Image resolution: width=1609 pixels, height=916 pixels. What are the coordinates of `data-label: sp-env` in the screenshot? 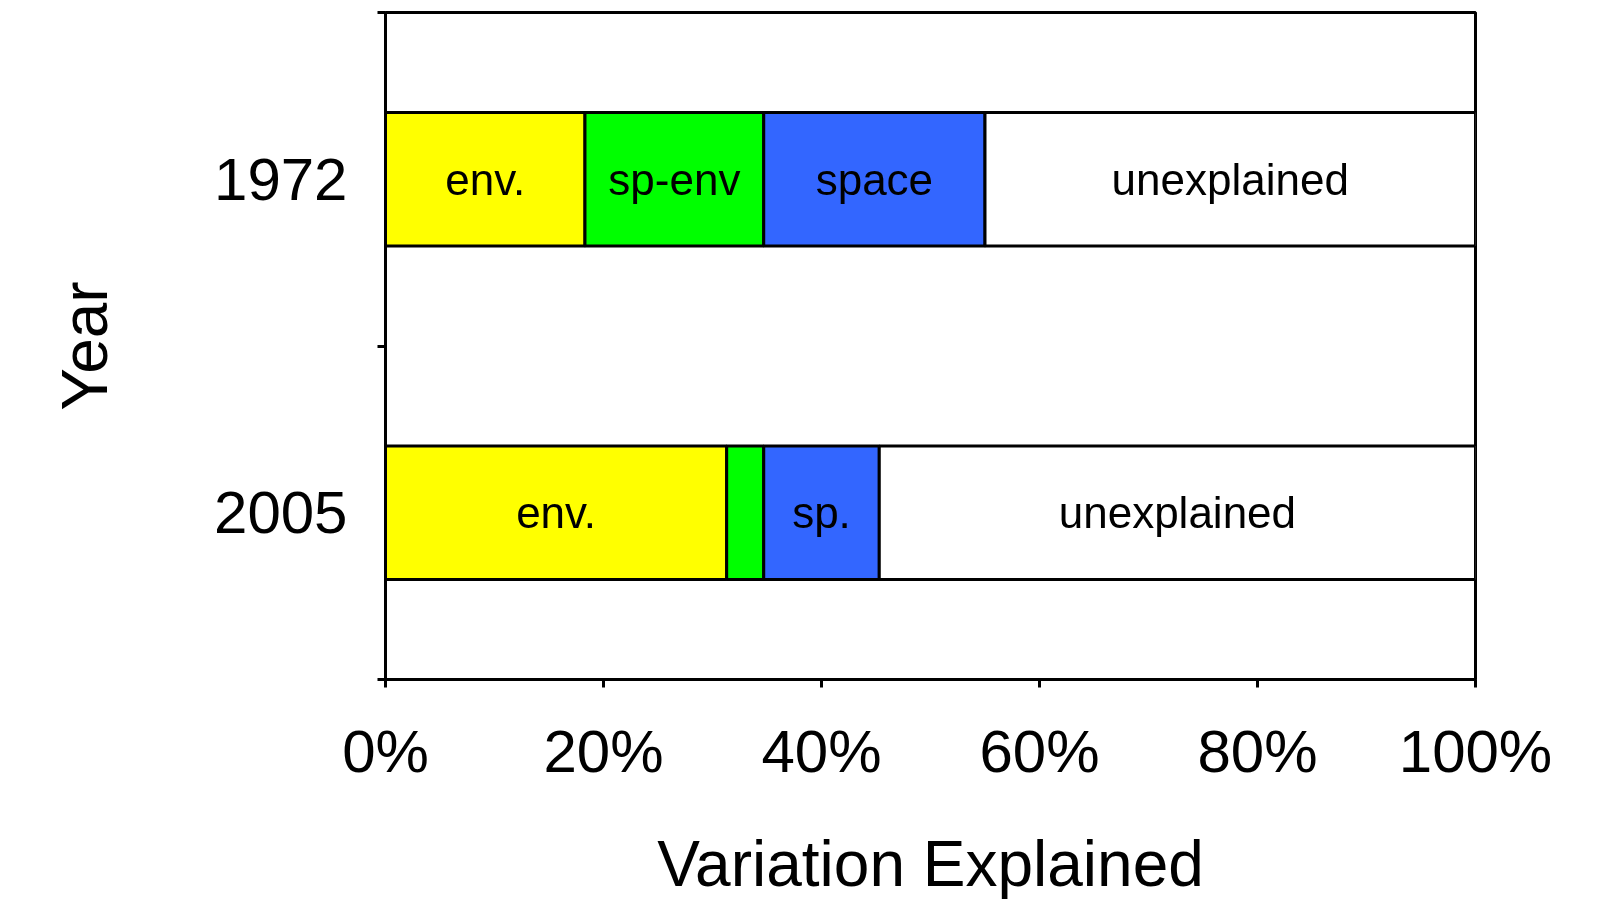 It's located at (674, 179).